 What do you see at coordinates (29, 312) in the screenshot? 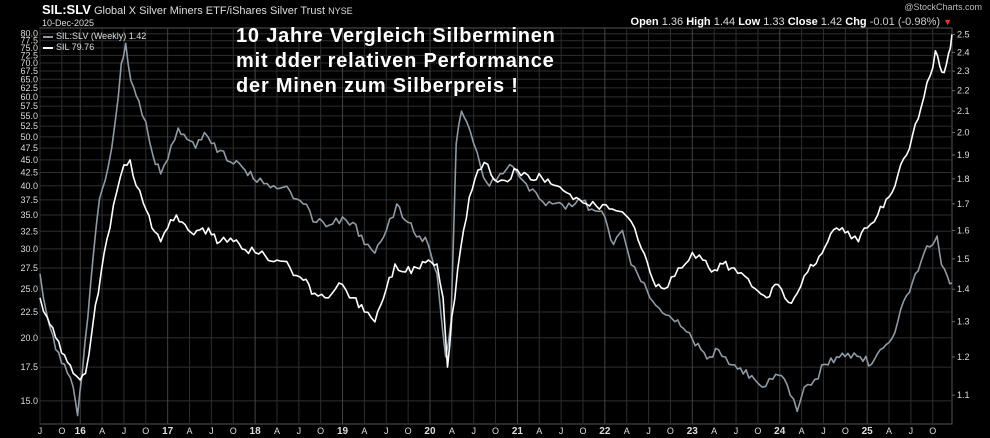
I see `left-tick-label: 22.5` at bounding box center [29, 312].